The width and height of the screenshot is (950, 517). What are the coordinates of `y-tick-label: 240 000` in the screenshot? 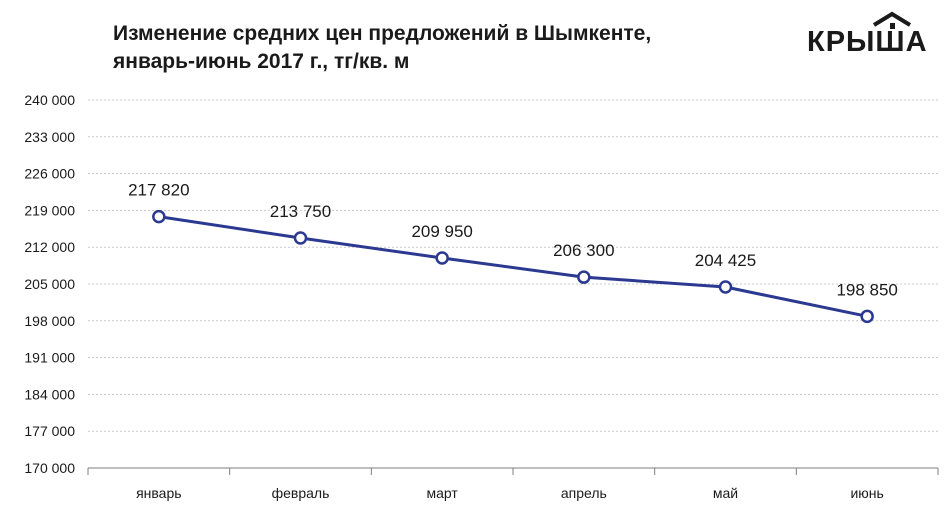 It's located at (49, 100).